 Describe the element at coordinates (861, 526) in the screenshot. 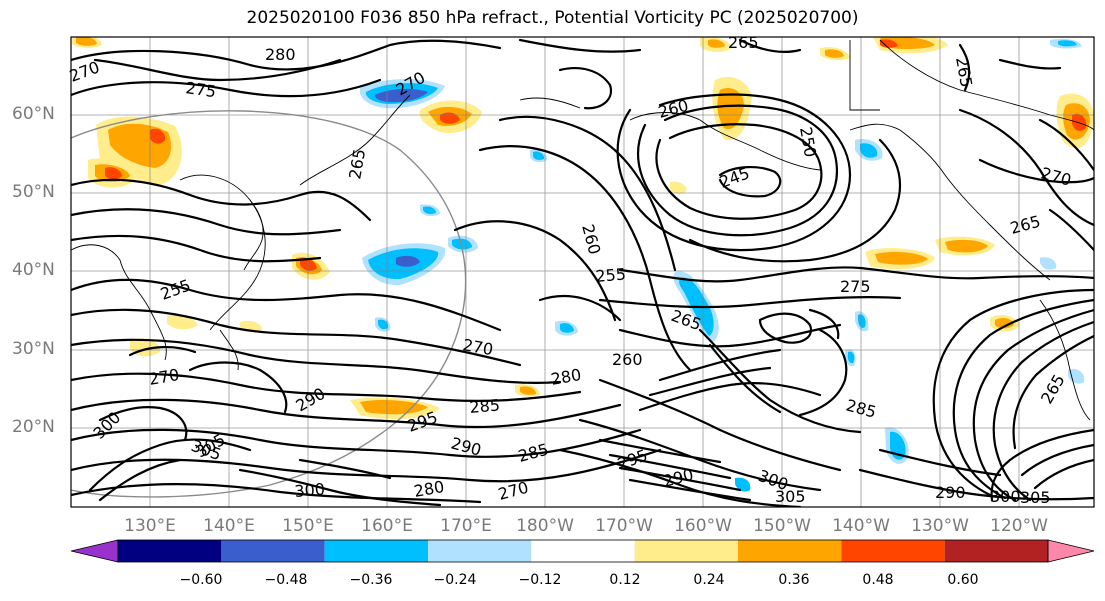

I see `lon-label: 140°W` at that location.